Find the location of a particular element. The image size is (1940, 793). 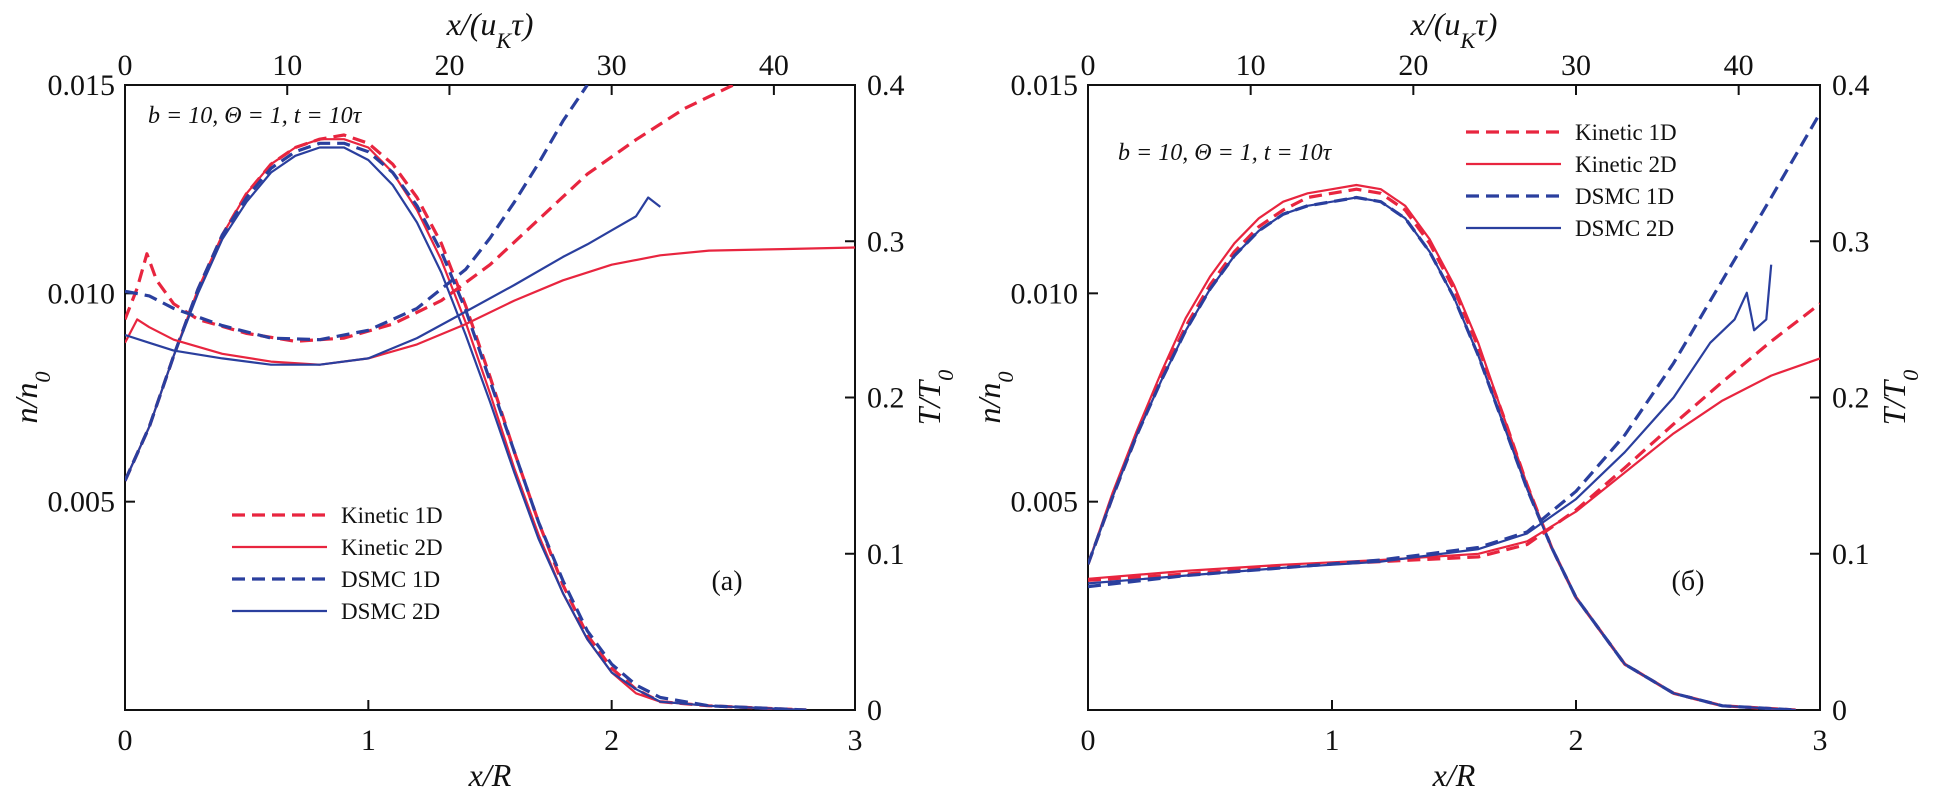

series-line-dsmc-1d-temperature is located at coordinates (357, 213).